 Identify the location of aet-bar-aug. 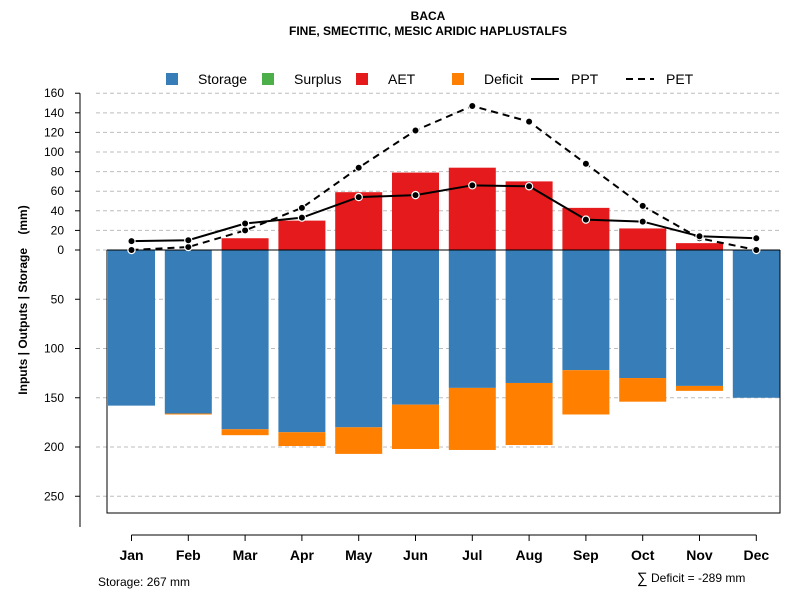
(529, 215).